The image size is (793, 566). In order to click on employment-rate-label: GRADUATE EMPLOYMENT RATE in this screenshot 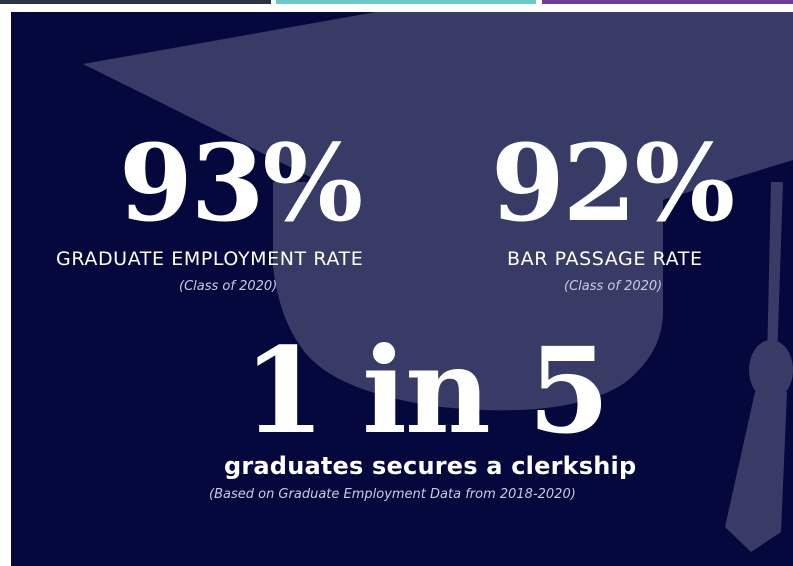, I will do `click(210, 259)`.